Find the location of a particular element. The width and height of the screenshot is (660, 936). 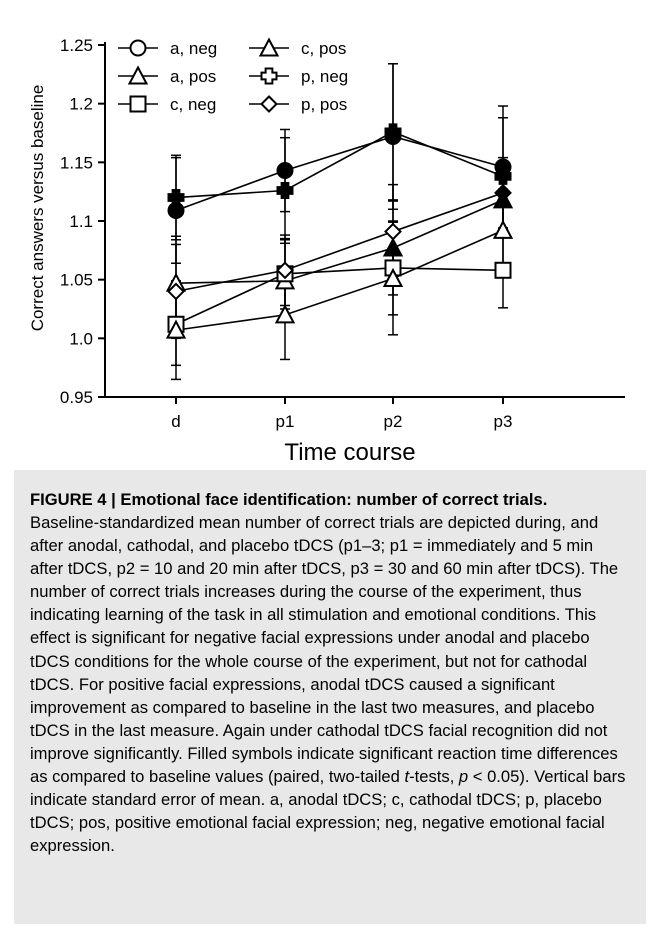

legend: a, neg a, pos c, neg c, pos p, neg p, pos is located at coordinates (233, 75).